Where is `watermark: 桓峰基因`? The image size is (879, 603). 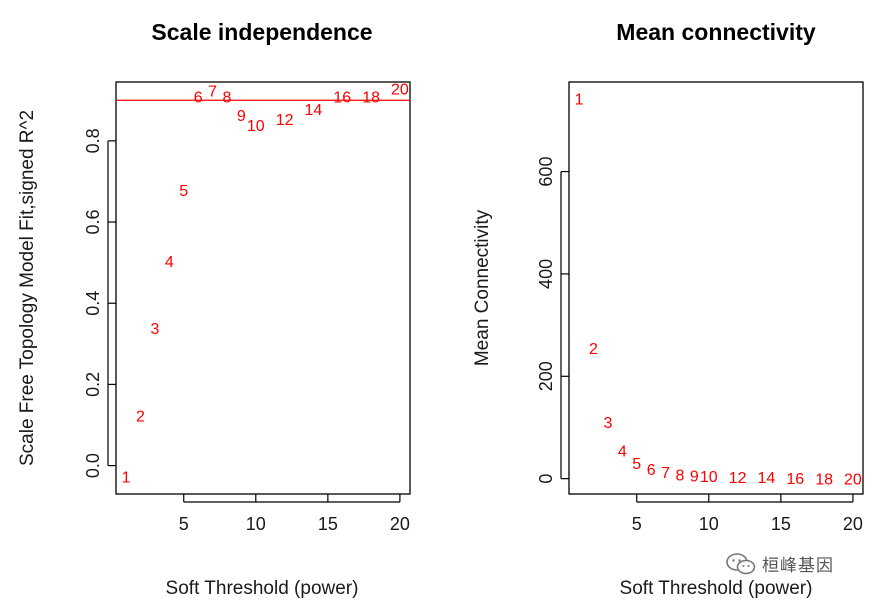 watermark: 桓峰基因 is located at coordinates (780, 563).